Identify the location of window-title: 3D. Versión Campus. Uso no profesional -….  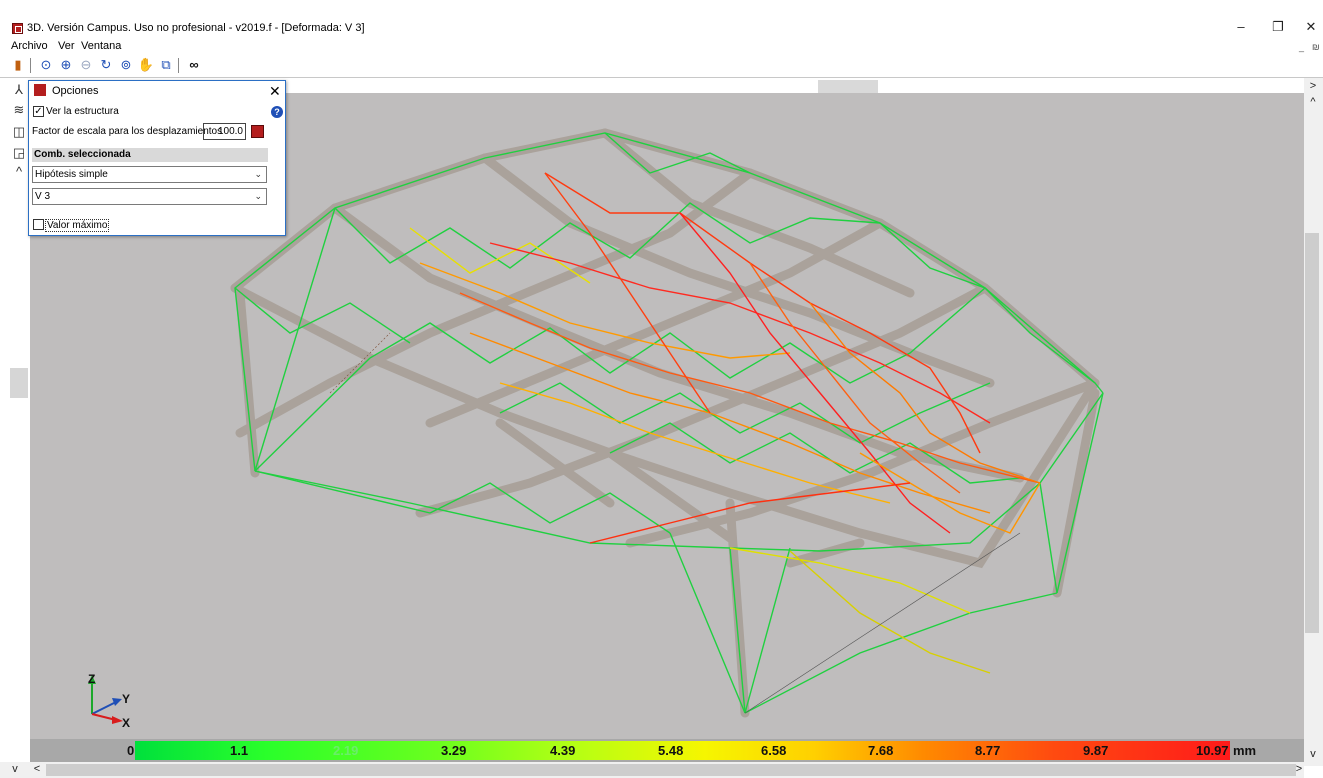
(196, 28).